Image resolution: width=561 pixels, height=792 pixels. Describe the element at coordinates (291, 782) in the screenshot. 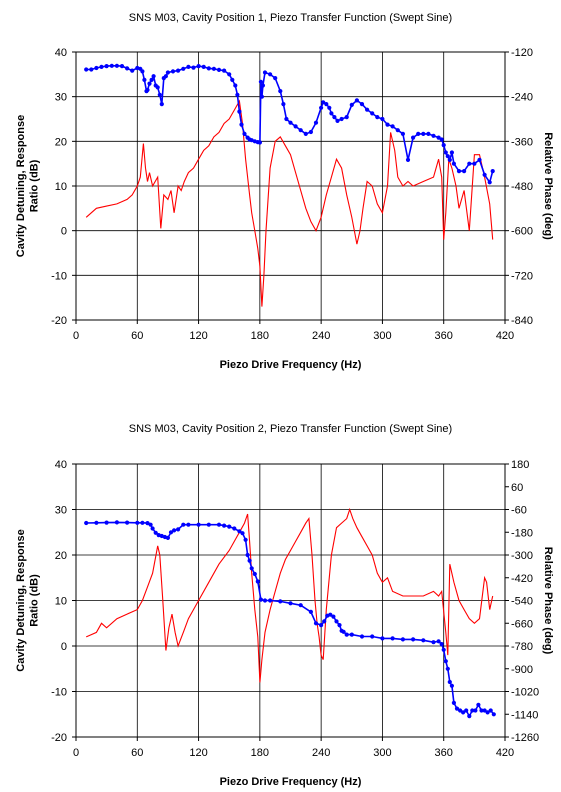

I see `chart2-x-axis-title: Piezo Drive Frequency (Hz)` at that location.